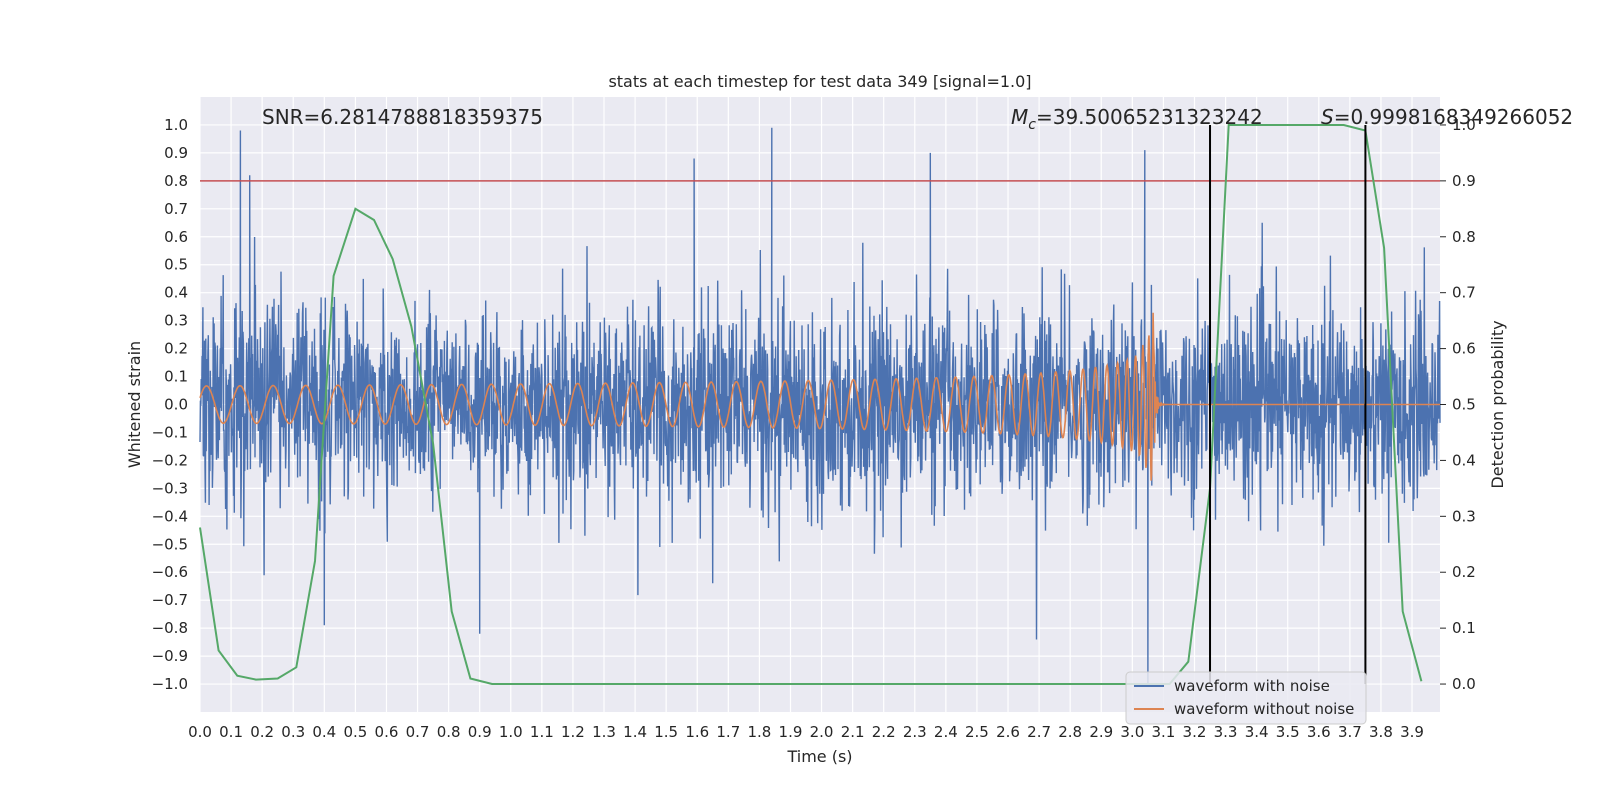  What do you see at coordinates (170, 432) in the screenshot?
I see `y-tick-label: −0.1` at bounding box center [170, 432].